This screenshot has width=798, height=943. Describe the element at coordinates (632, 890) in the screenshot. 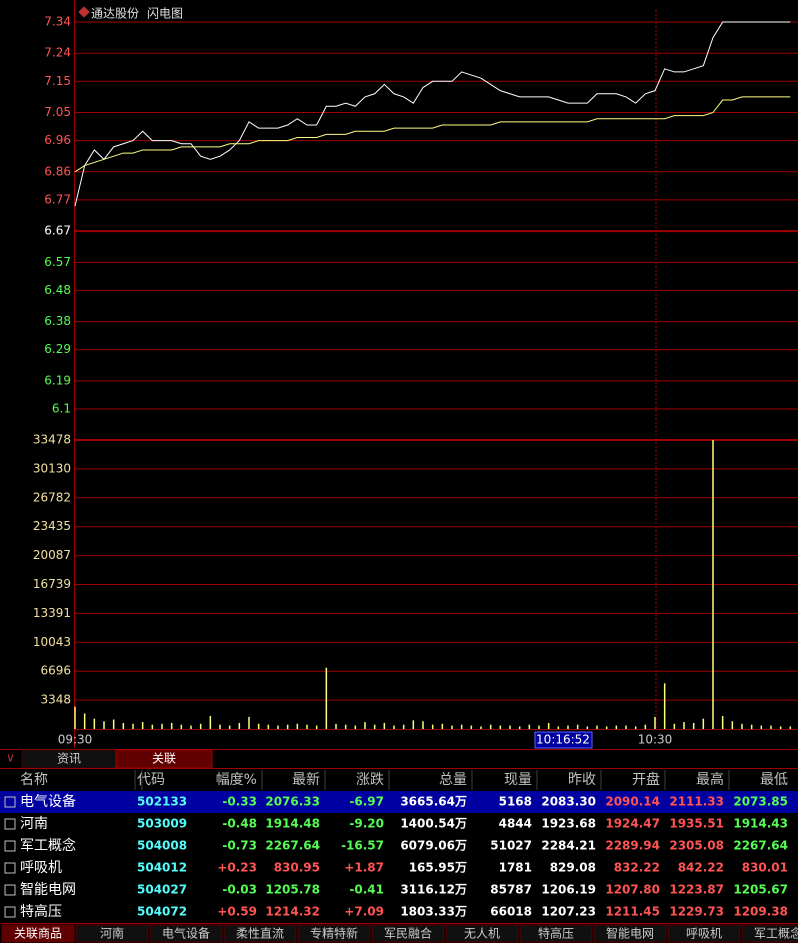

I see `table-cell: 1207.80` at that location.